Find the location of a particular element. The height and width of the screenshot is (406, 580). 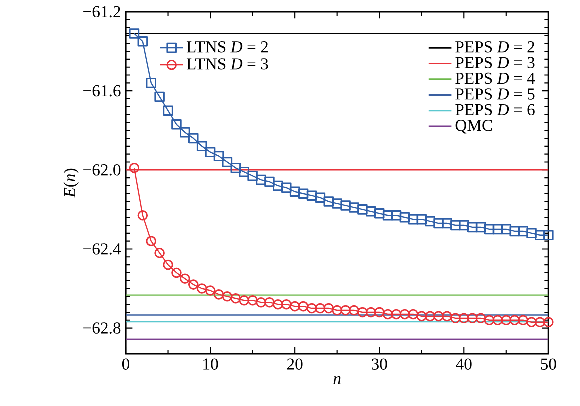

x-tick-label: 0 is located at coordinates (126, 364).